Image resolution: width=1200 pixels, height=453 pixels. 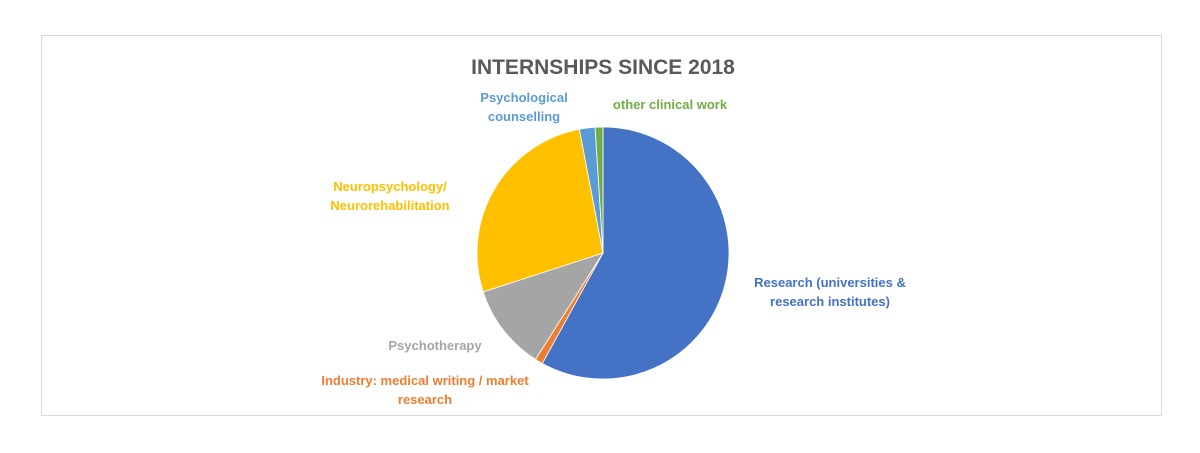 I want to click on slice-label: Neuropsychology/ Neurorehabilitation, so click(x=390, y=196).